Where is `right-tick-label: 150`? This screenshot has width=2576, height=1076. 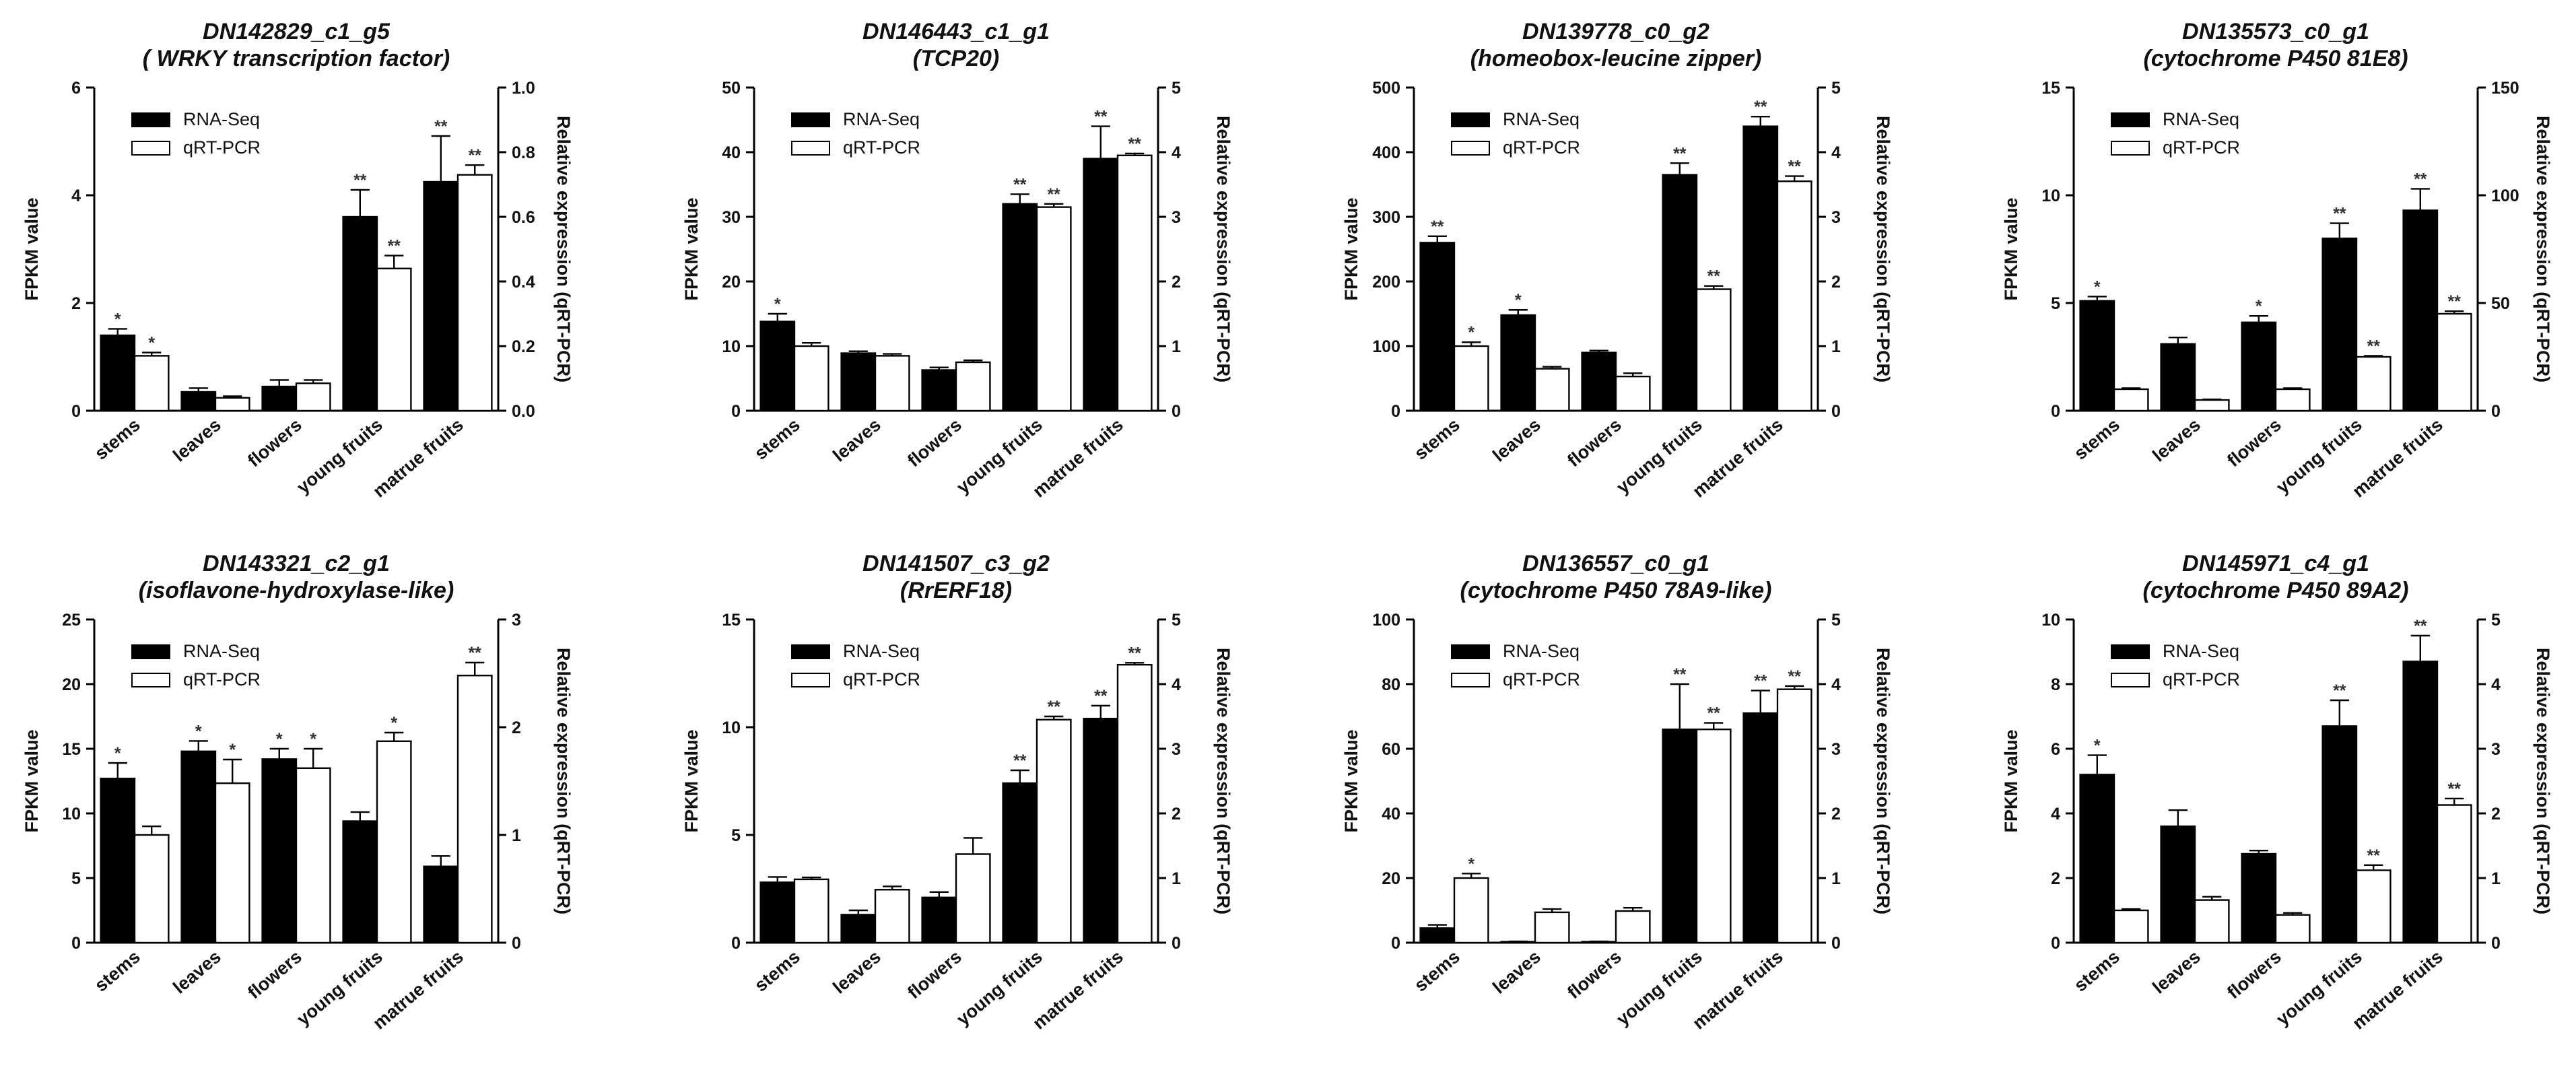
right-tick-label: 150 is located at coordinates (2505, 88).